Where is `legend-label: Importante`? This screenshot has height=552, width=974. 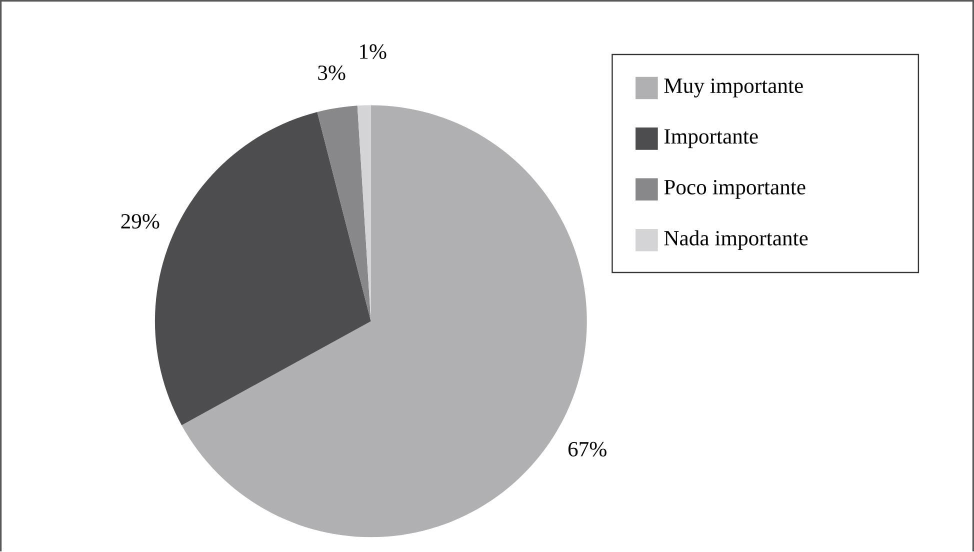 legend-label: Importante is located at coordinates (711, 138).